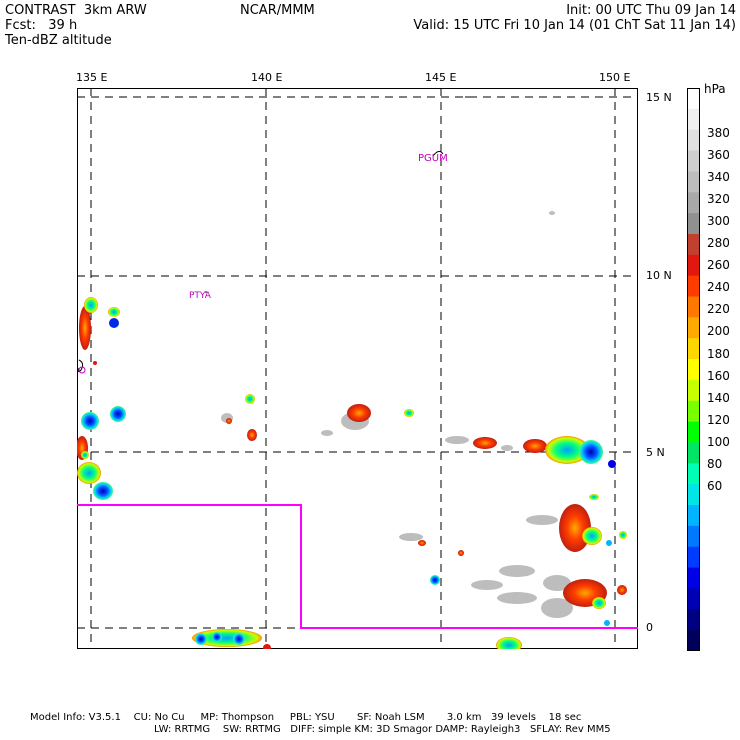 The image size is (740, 740). What do you see at coordinates (41, 25) in the screenshot?
I see `forecast-hour: Fcst: 39 h` at bounding box center [41, 25].